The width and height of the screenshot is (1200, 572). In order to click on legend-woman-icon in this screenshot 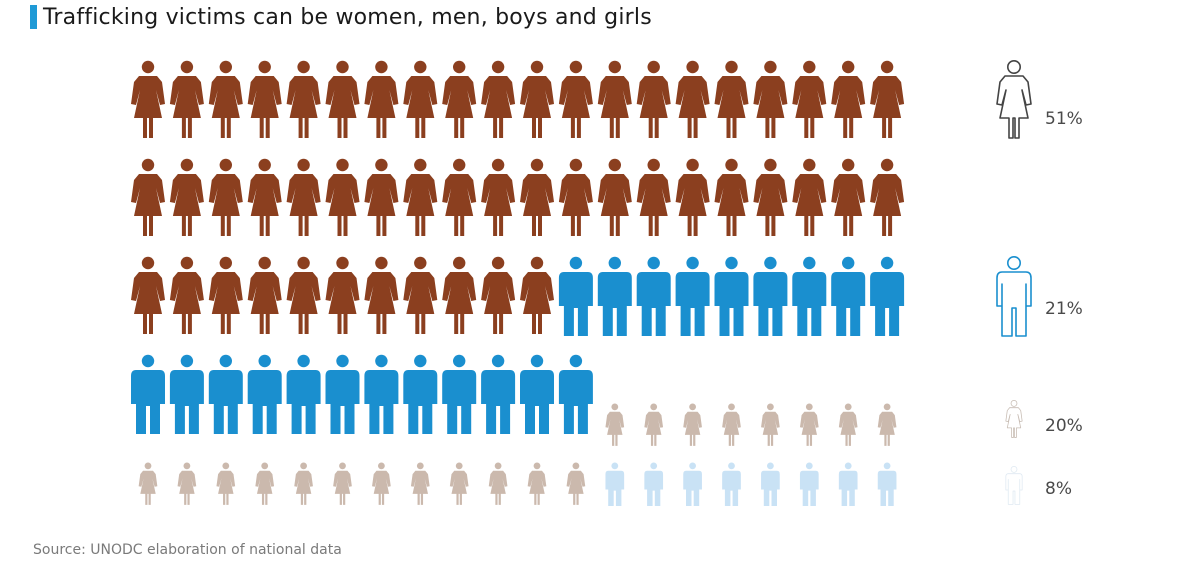, I will do `click(1014, 99)`.